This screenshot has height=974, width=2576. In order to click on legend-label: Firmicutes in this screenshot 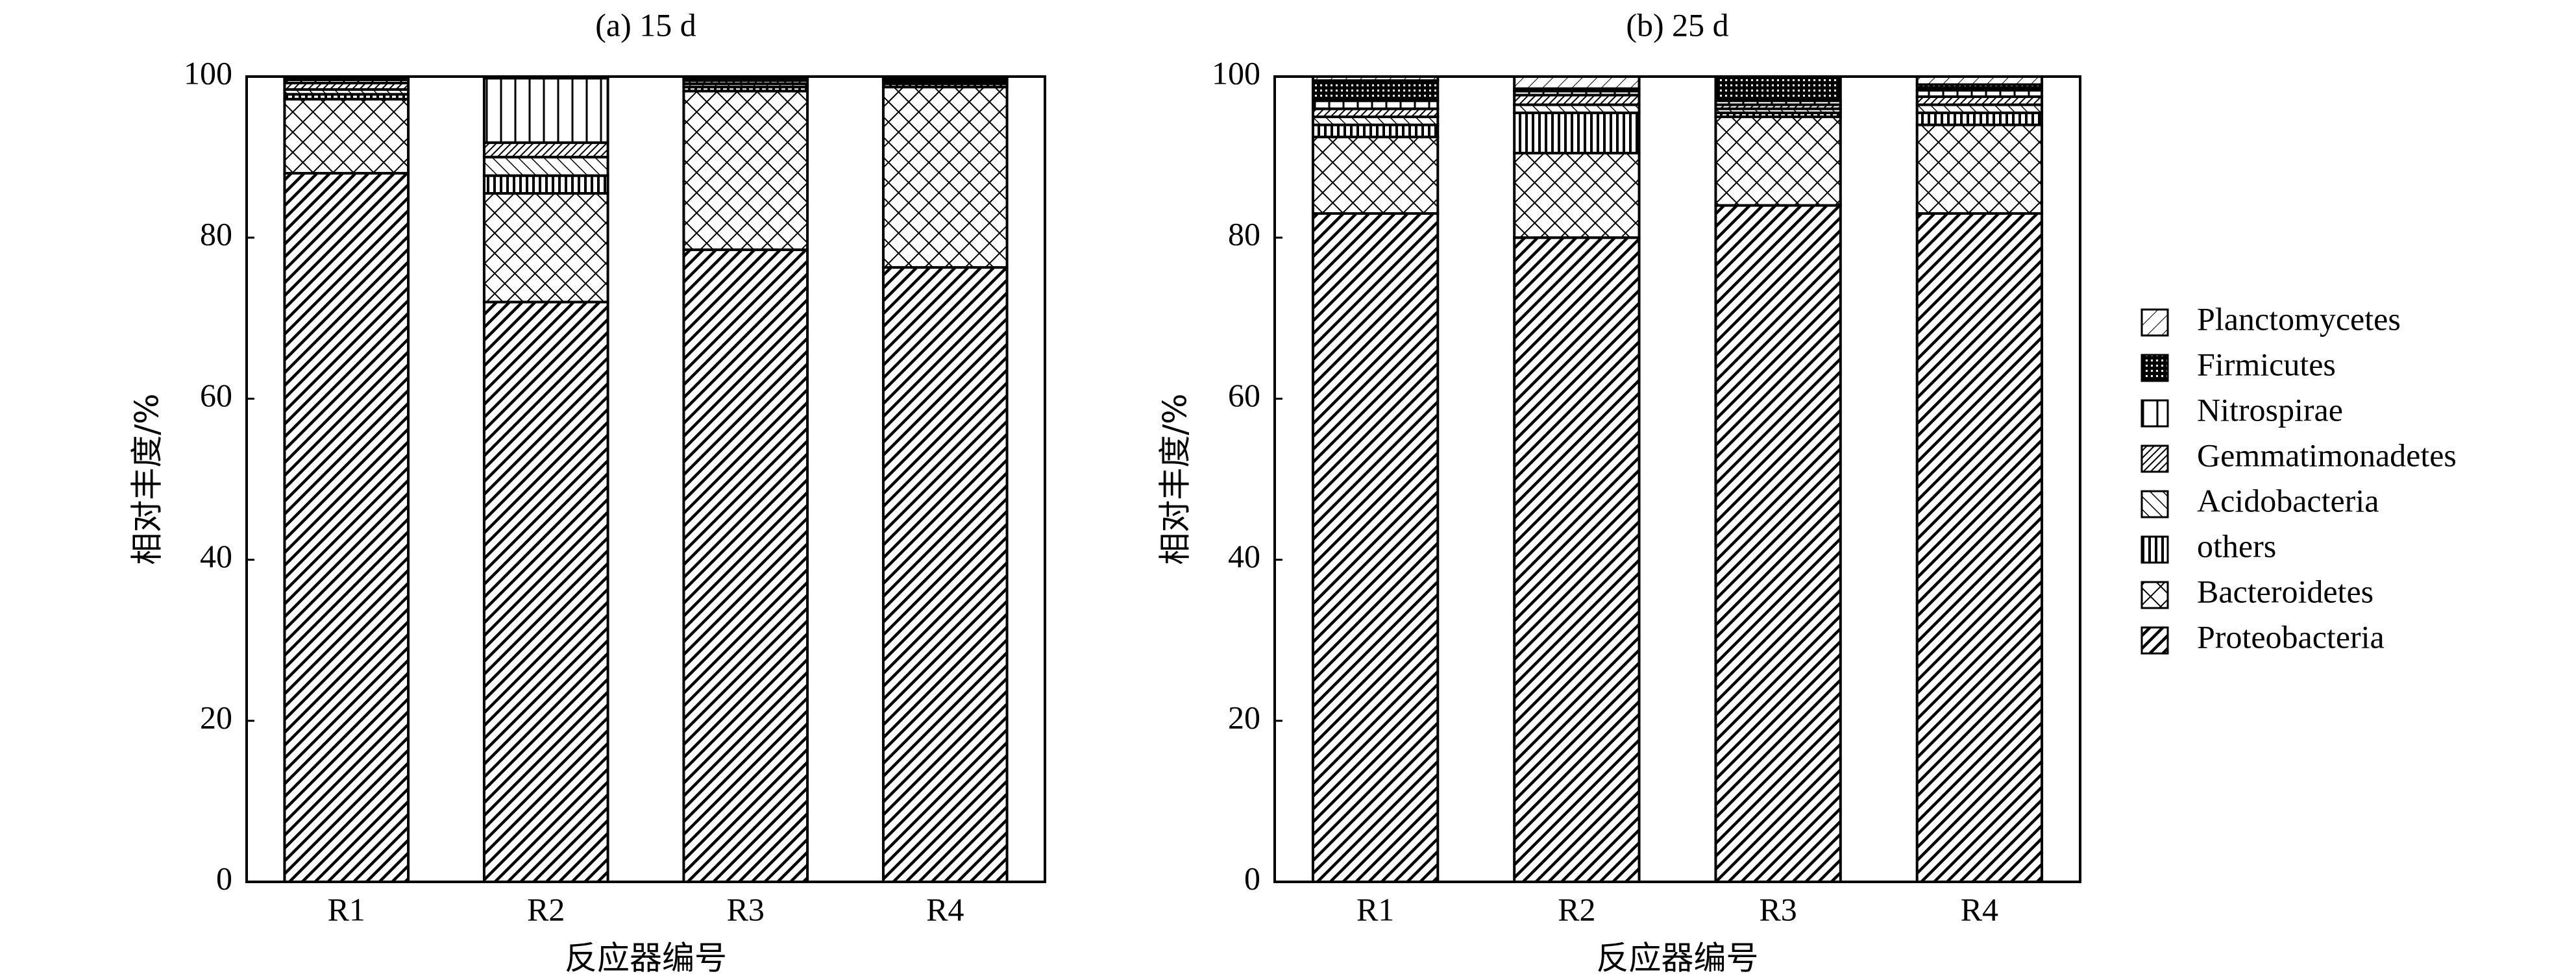, I will do `click(2266, 364)`.